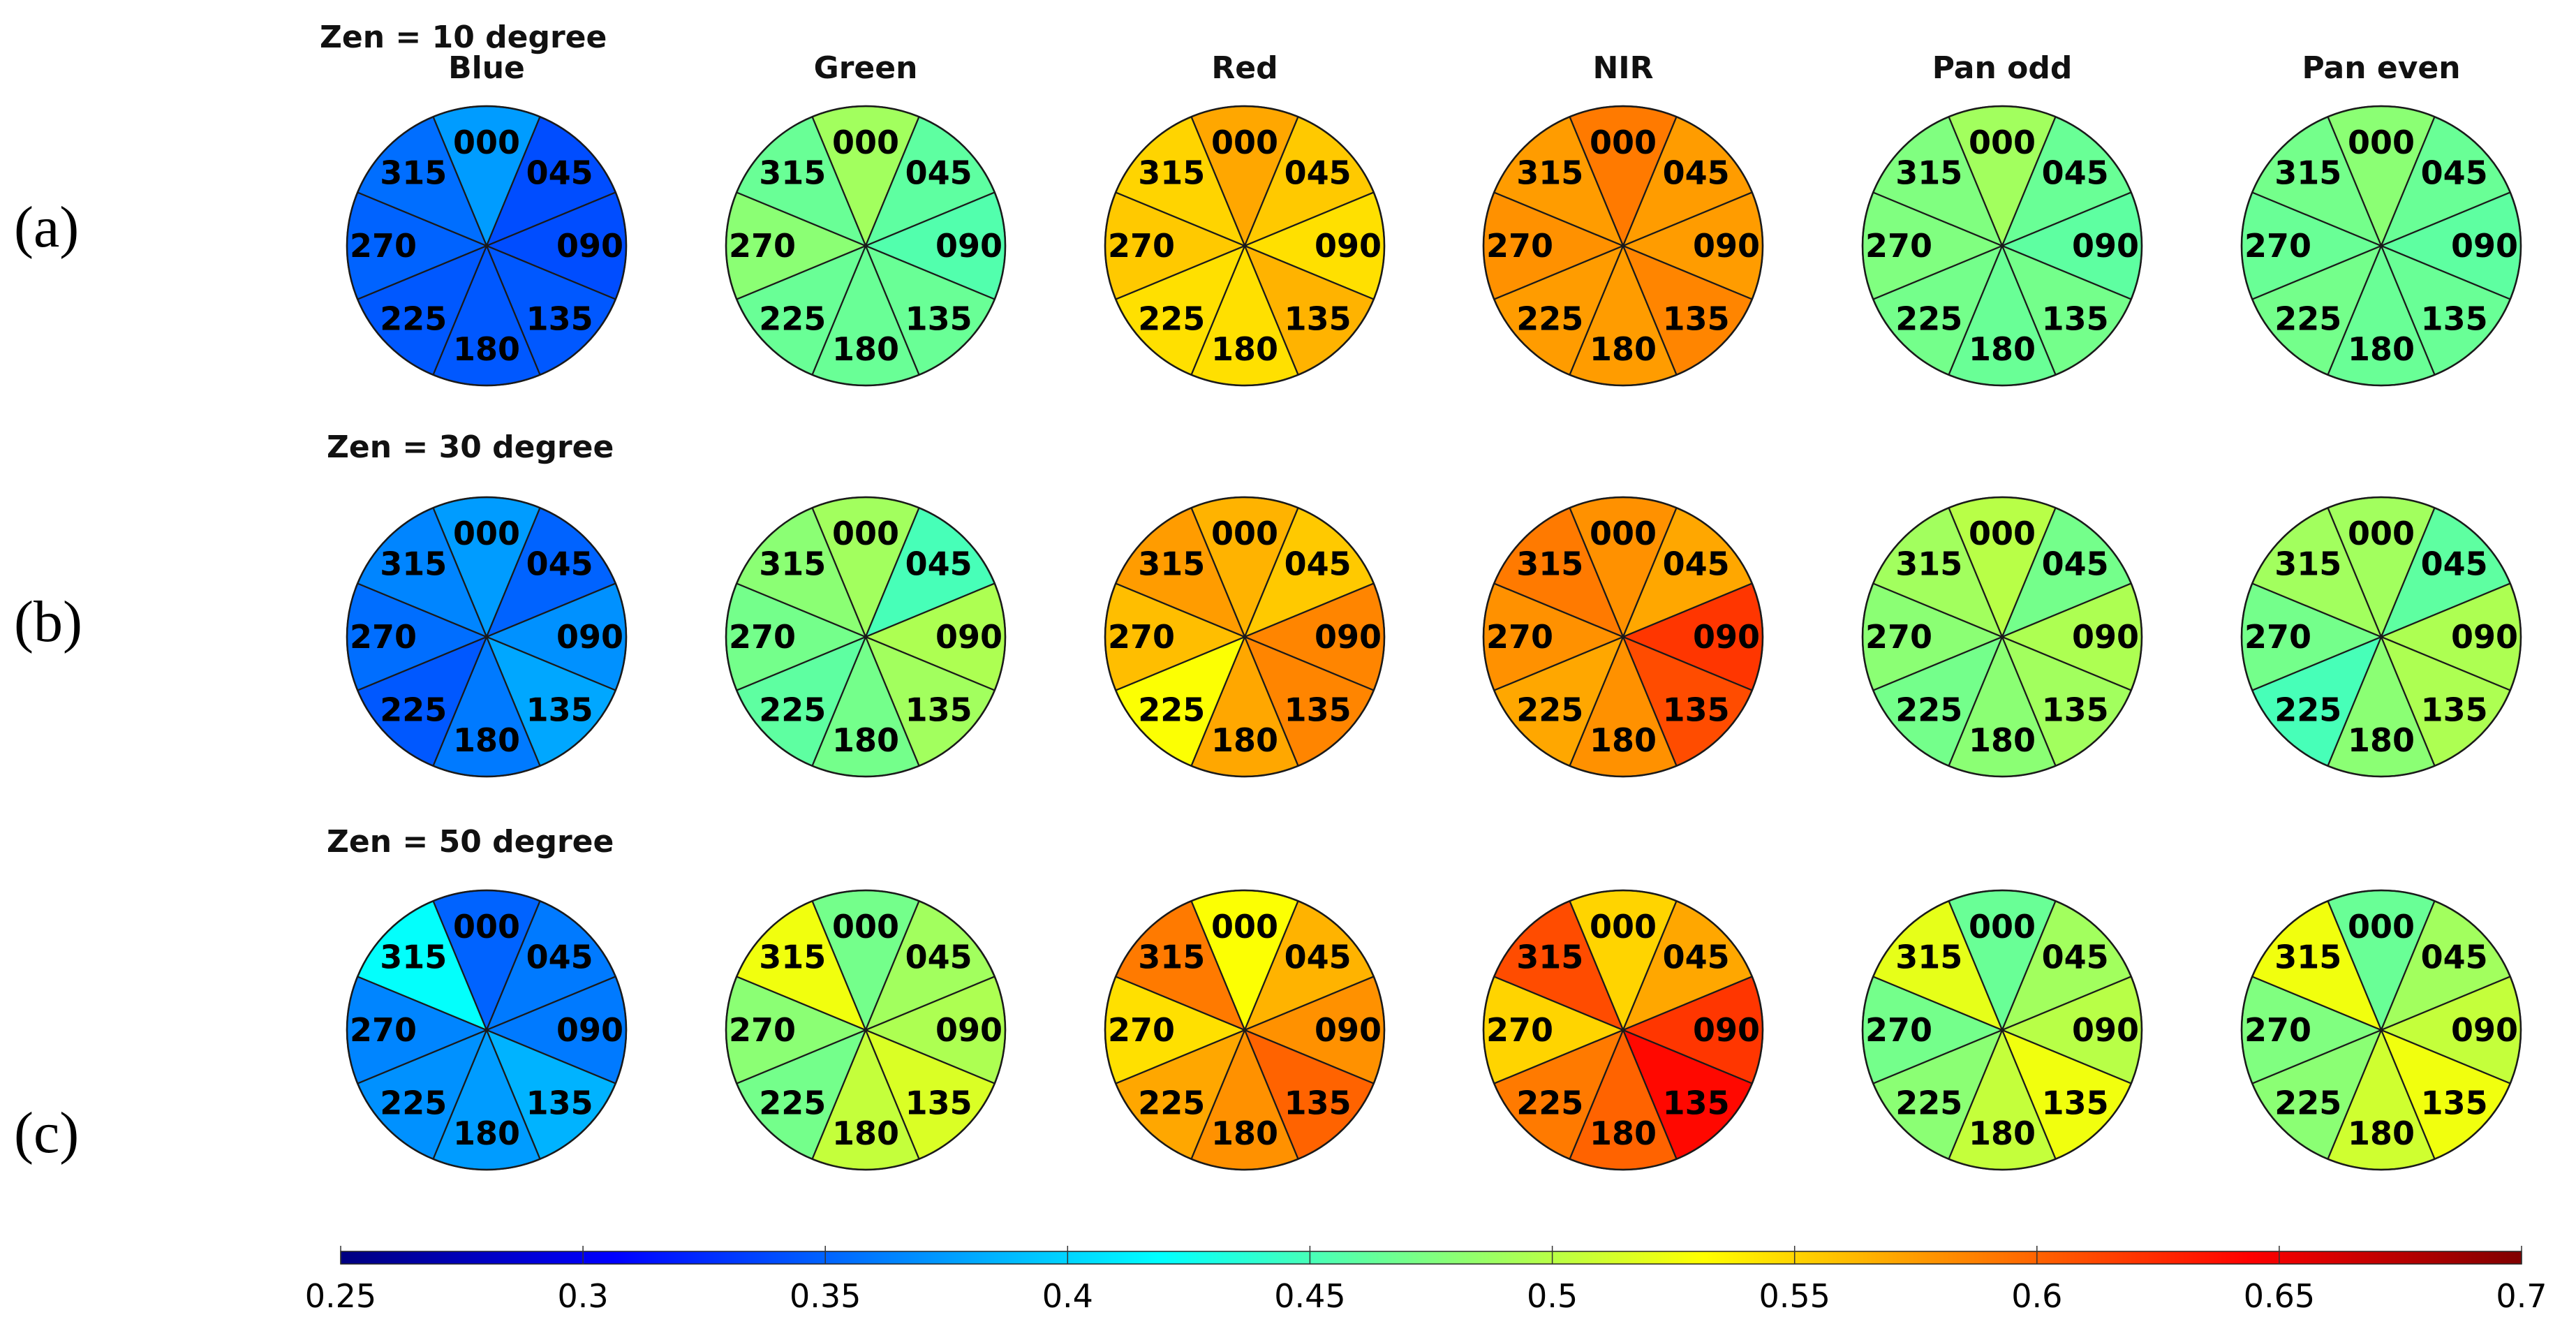 The image size is (2576, 1331). What do you see at coordinates (470, 842) in the screenshot?
I see `zenith-title-50: Zen = 50 degree` at bounding box center [470, 842].